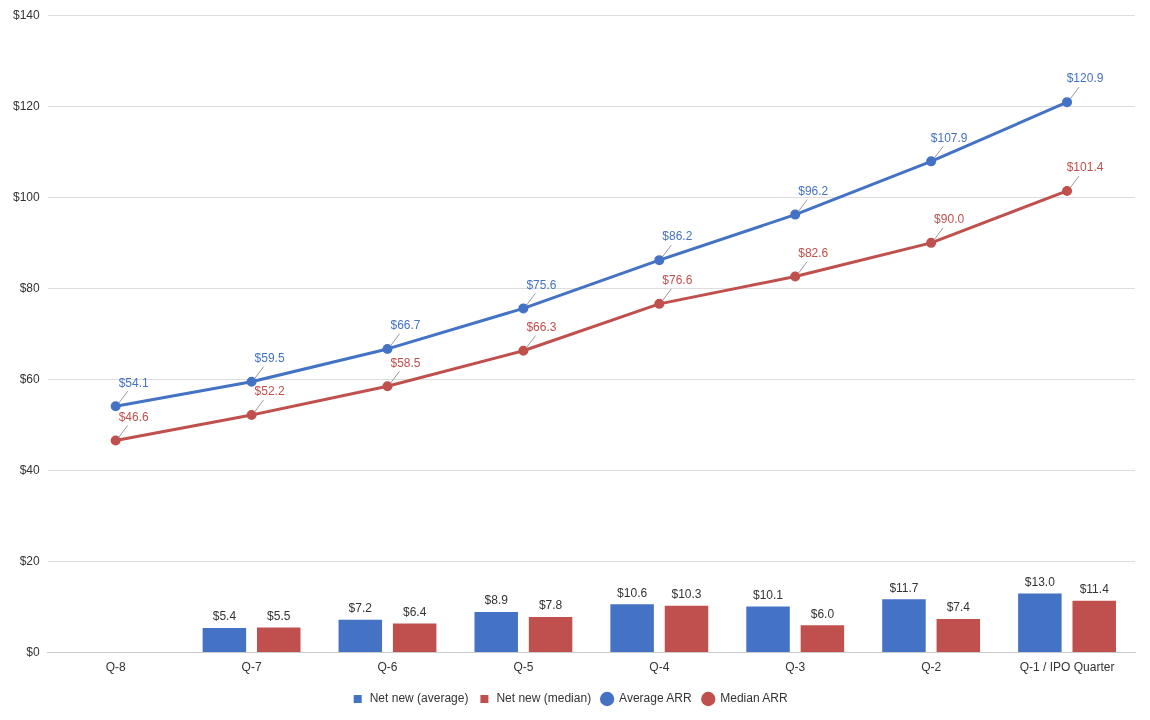 The width and height of the screenshot is (1150, 720). I want to click on data-label: $7.4, so click(958, 607).